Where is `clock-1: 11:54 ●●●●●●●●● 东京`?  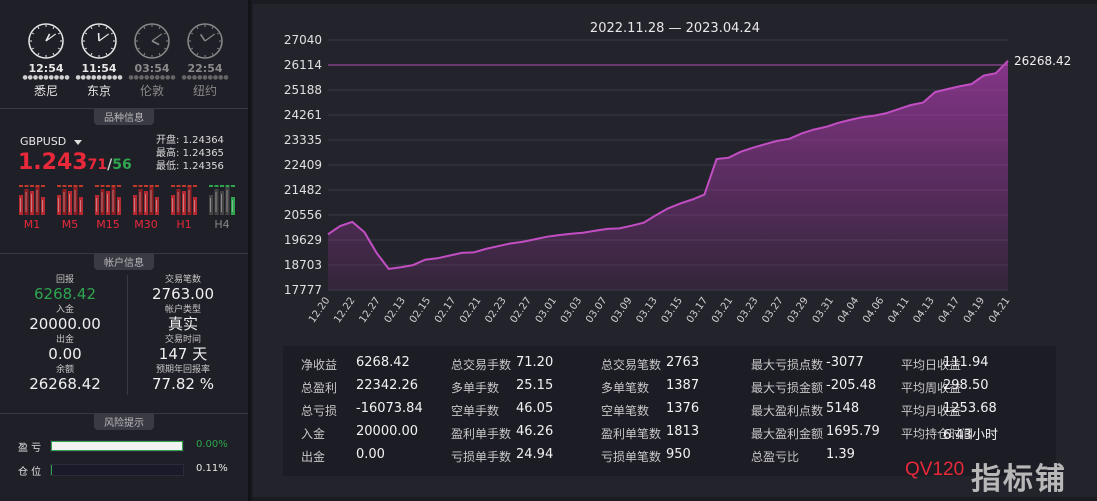
clock-1: 11:54 ●●●●●●●●● 东京 is located at coordinates (99, 60).